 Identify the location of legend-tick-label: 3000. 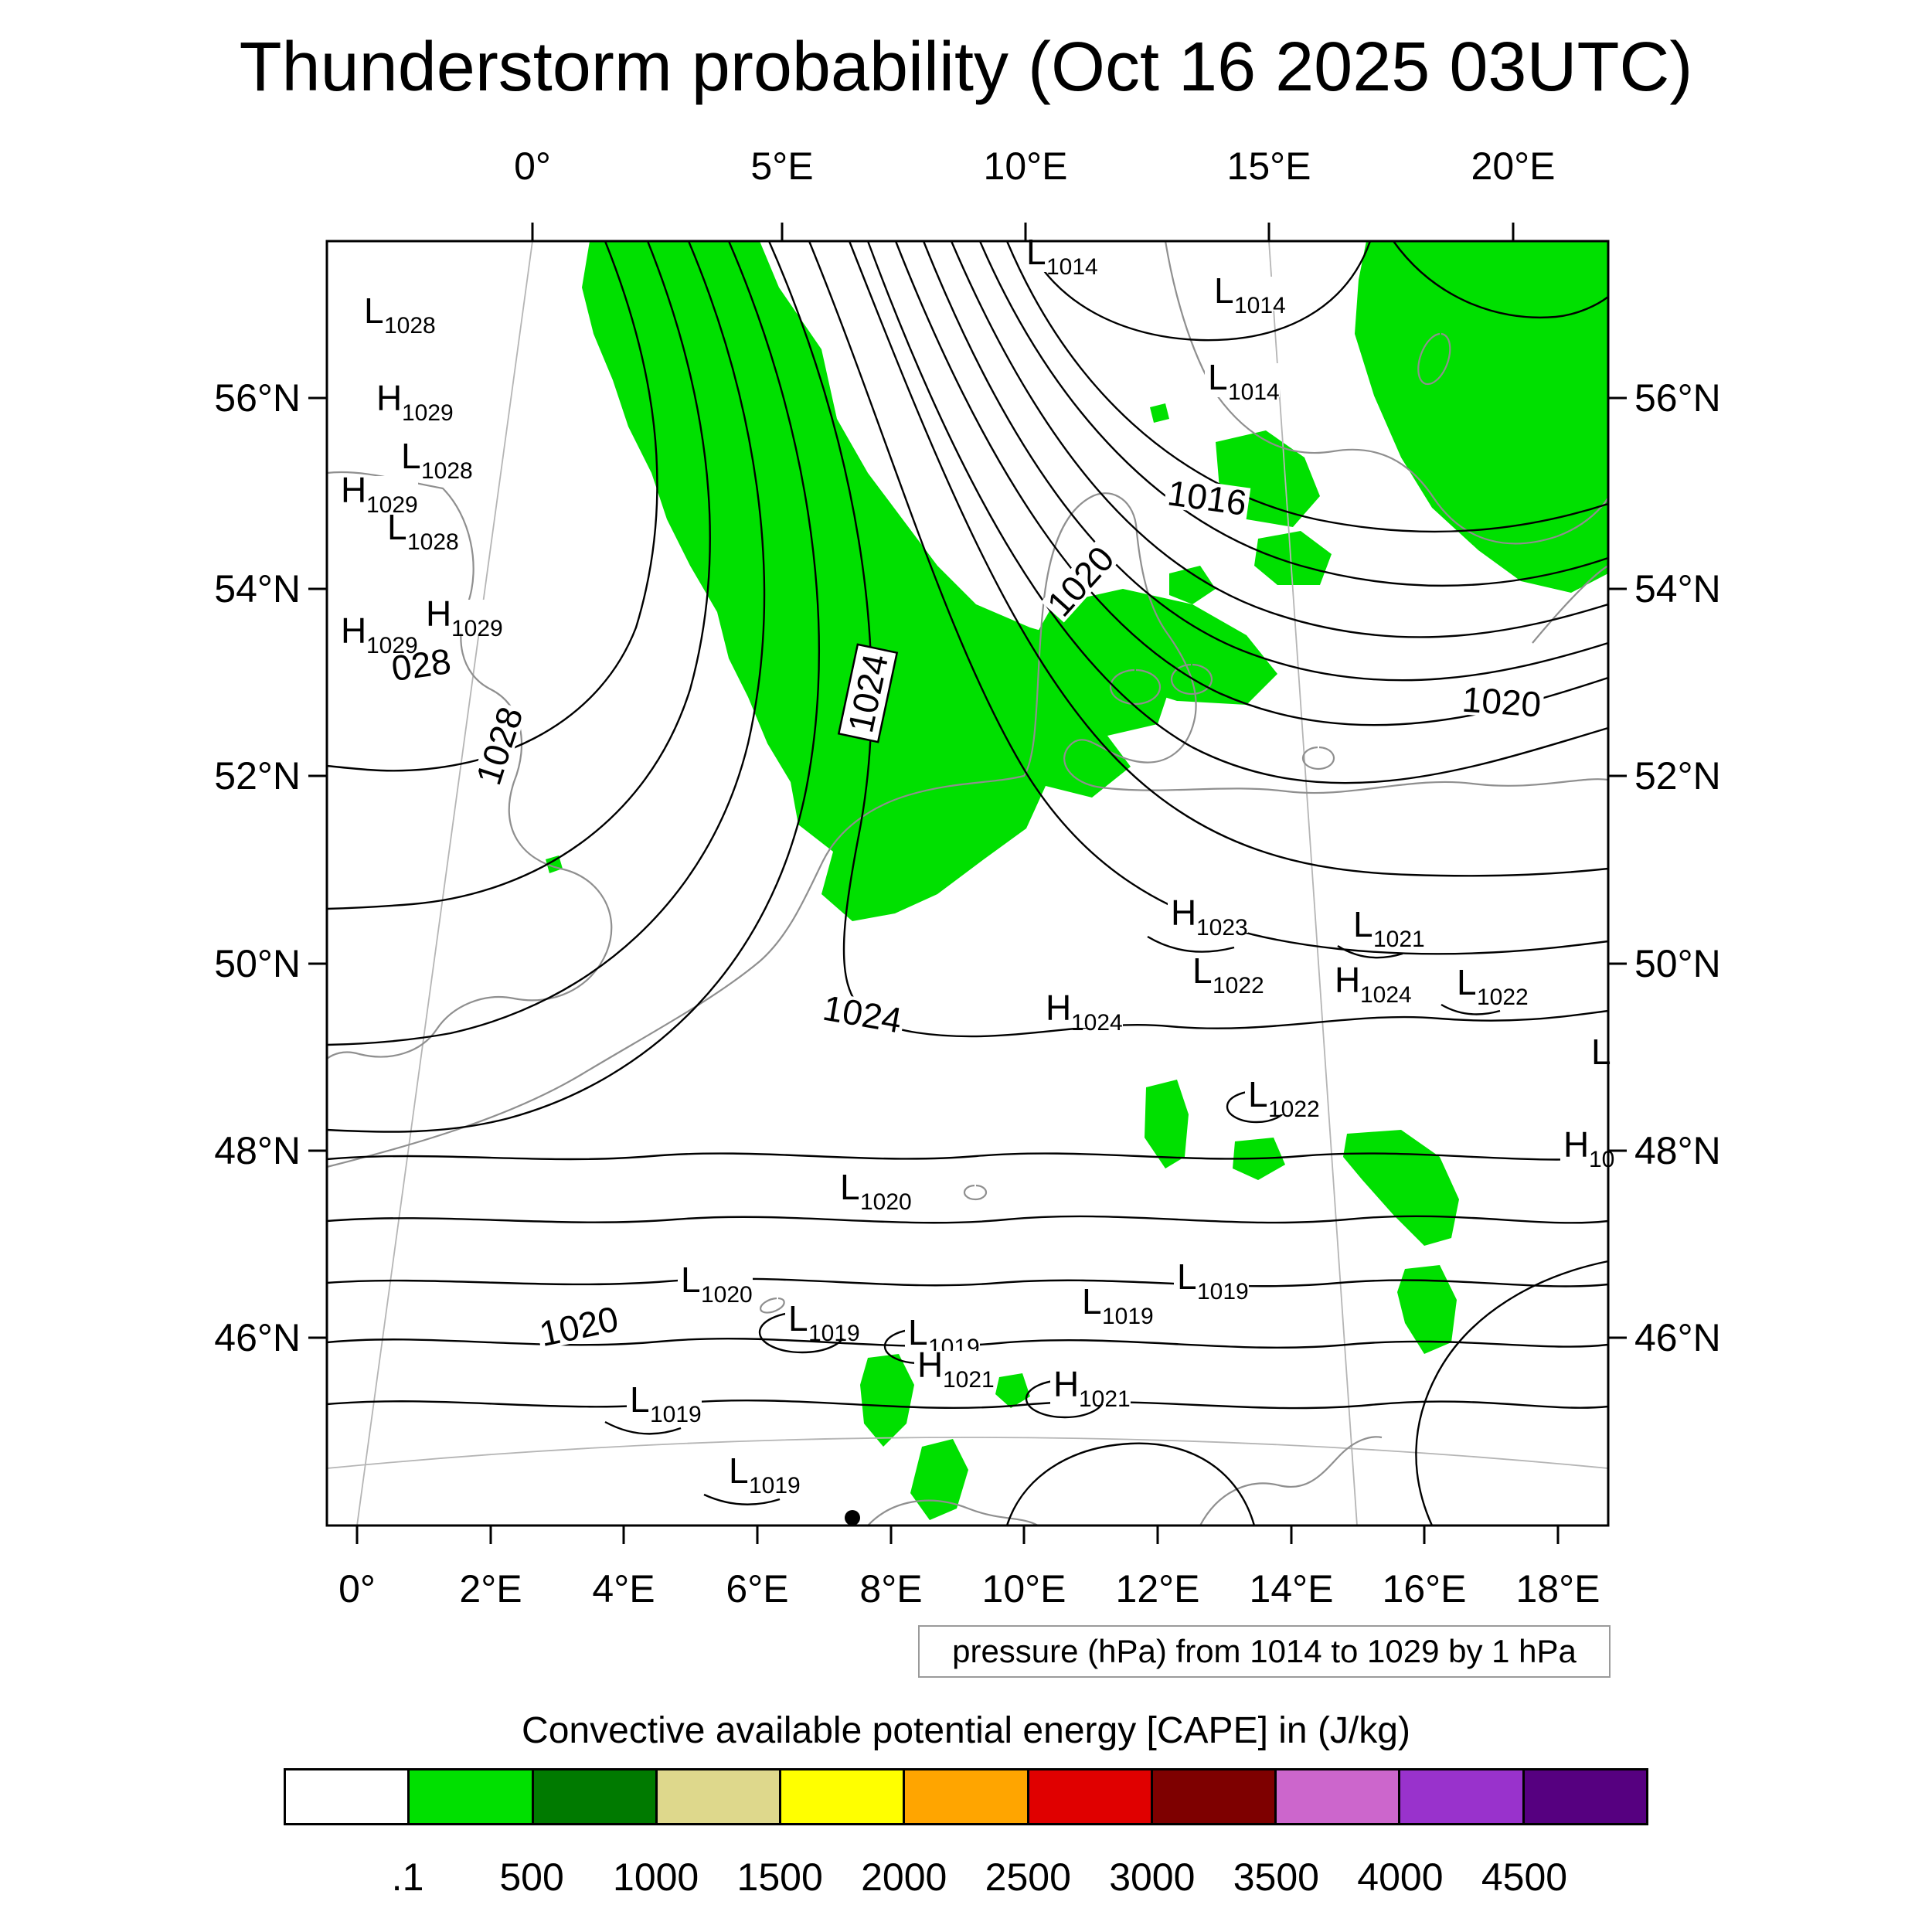
(1152, 1877).